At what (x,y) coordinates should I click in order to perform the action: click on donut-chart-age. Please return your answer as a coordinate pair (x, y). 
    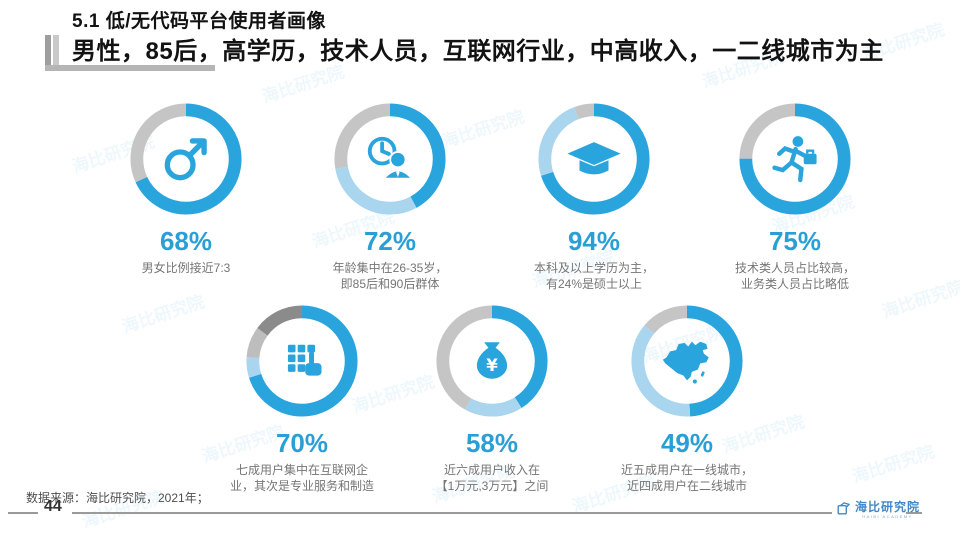
    Looking at the image, I should click on (390, 159).